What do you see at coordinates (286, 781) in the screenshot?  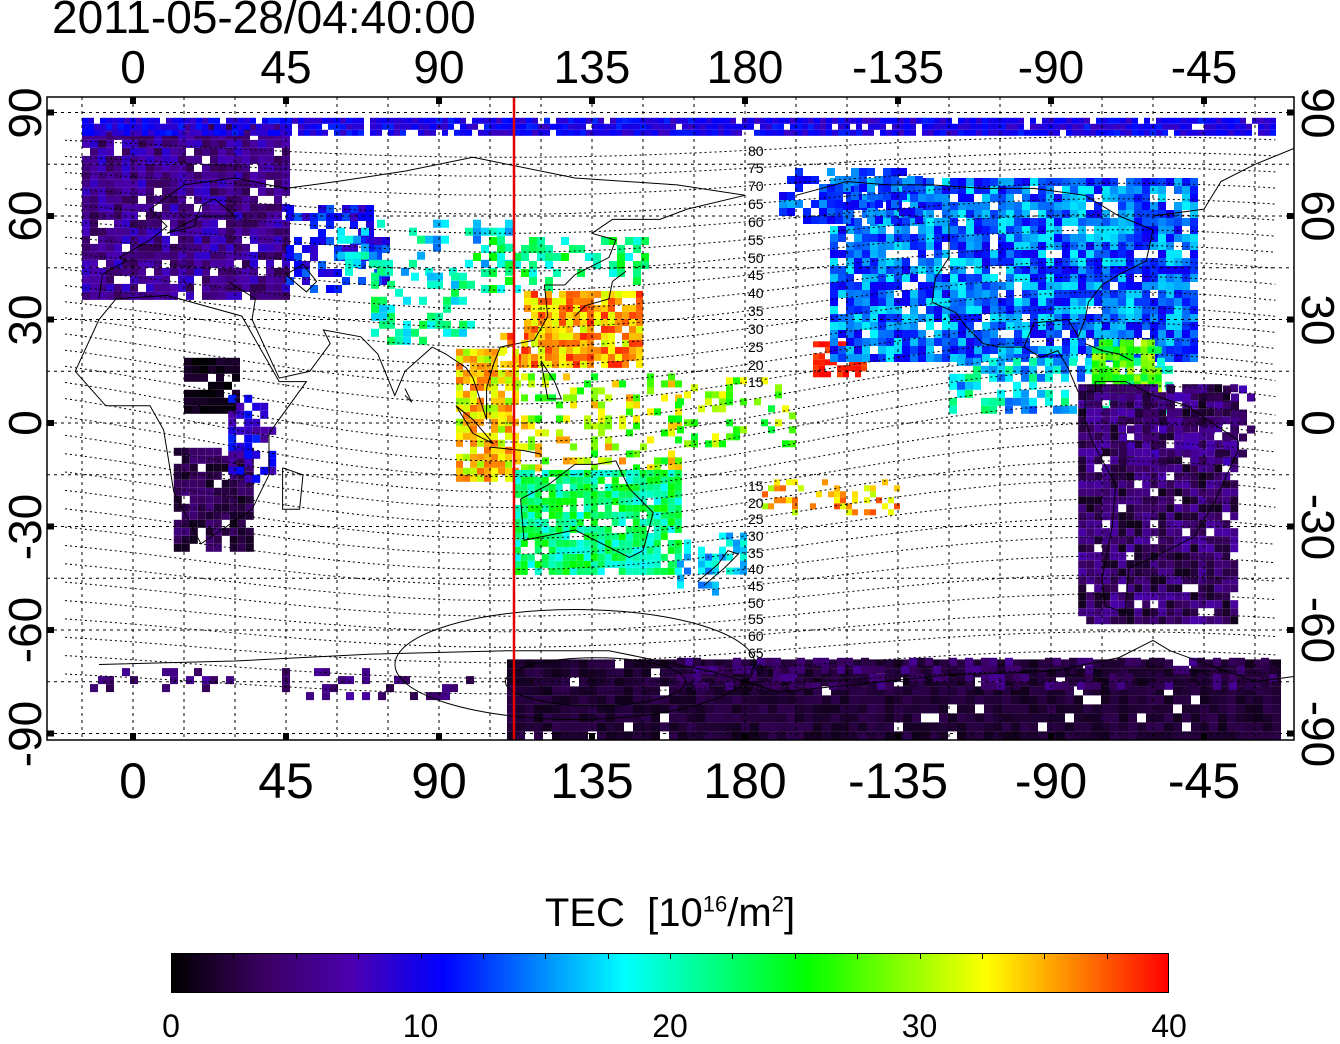 I see `lon-tick-bottom: 45` at bounding box center [286, 781].